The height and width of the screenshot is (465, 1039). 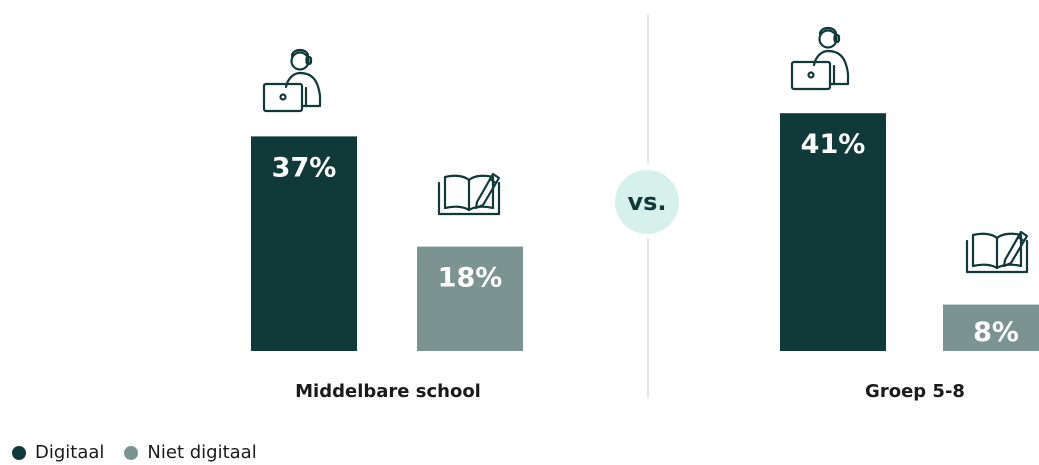 I want to click on category-label-middelbare-school: Middelbare school, so click(x=388, y=391).